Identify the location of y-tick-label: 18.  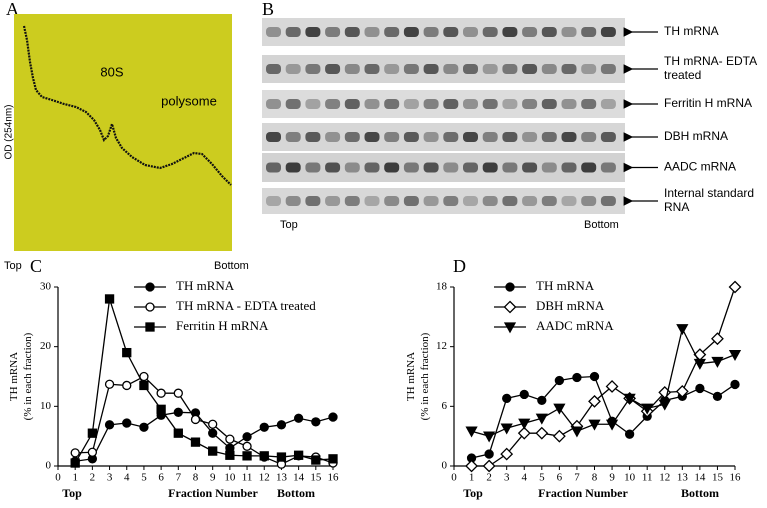
(442, 287).